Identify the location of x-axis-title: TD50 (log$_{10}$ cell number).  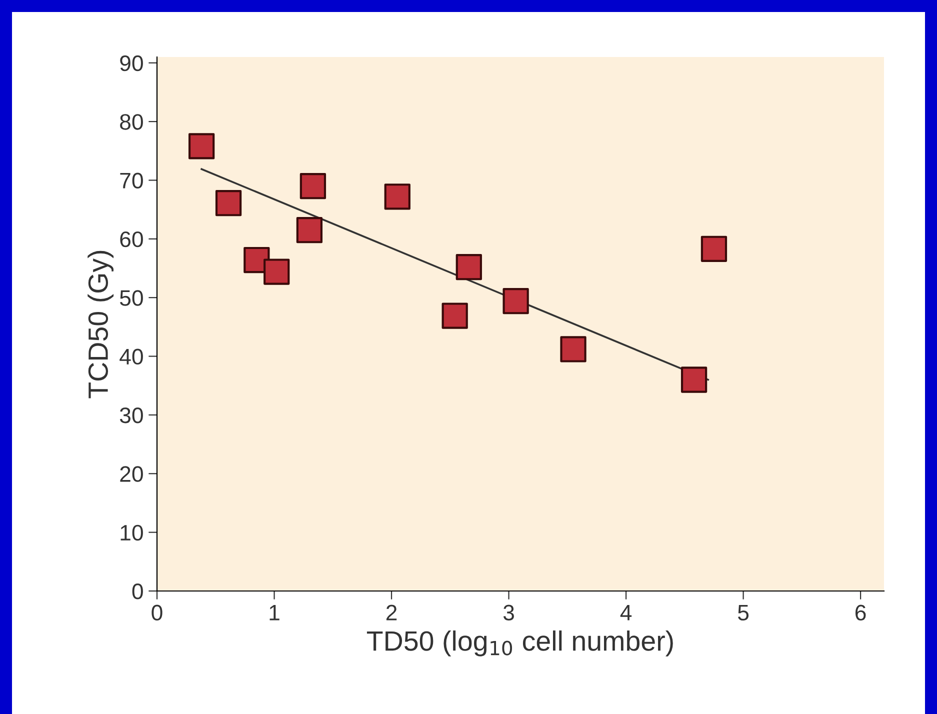
(519, 643).